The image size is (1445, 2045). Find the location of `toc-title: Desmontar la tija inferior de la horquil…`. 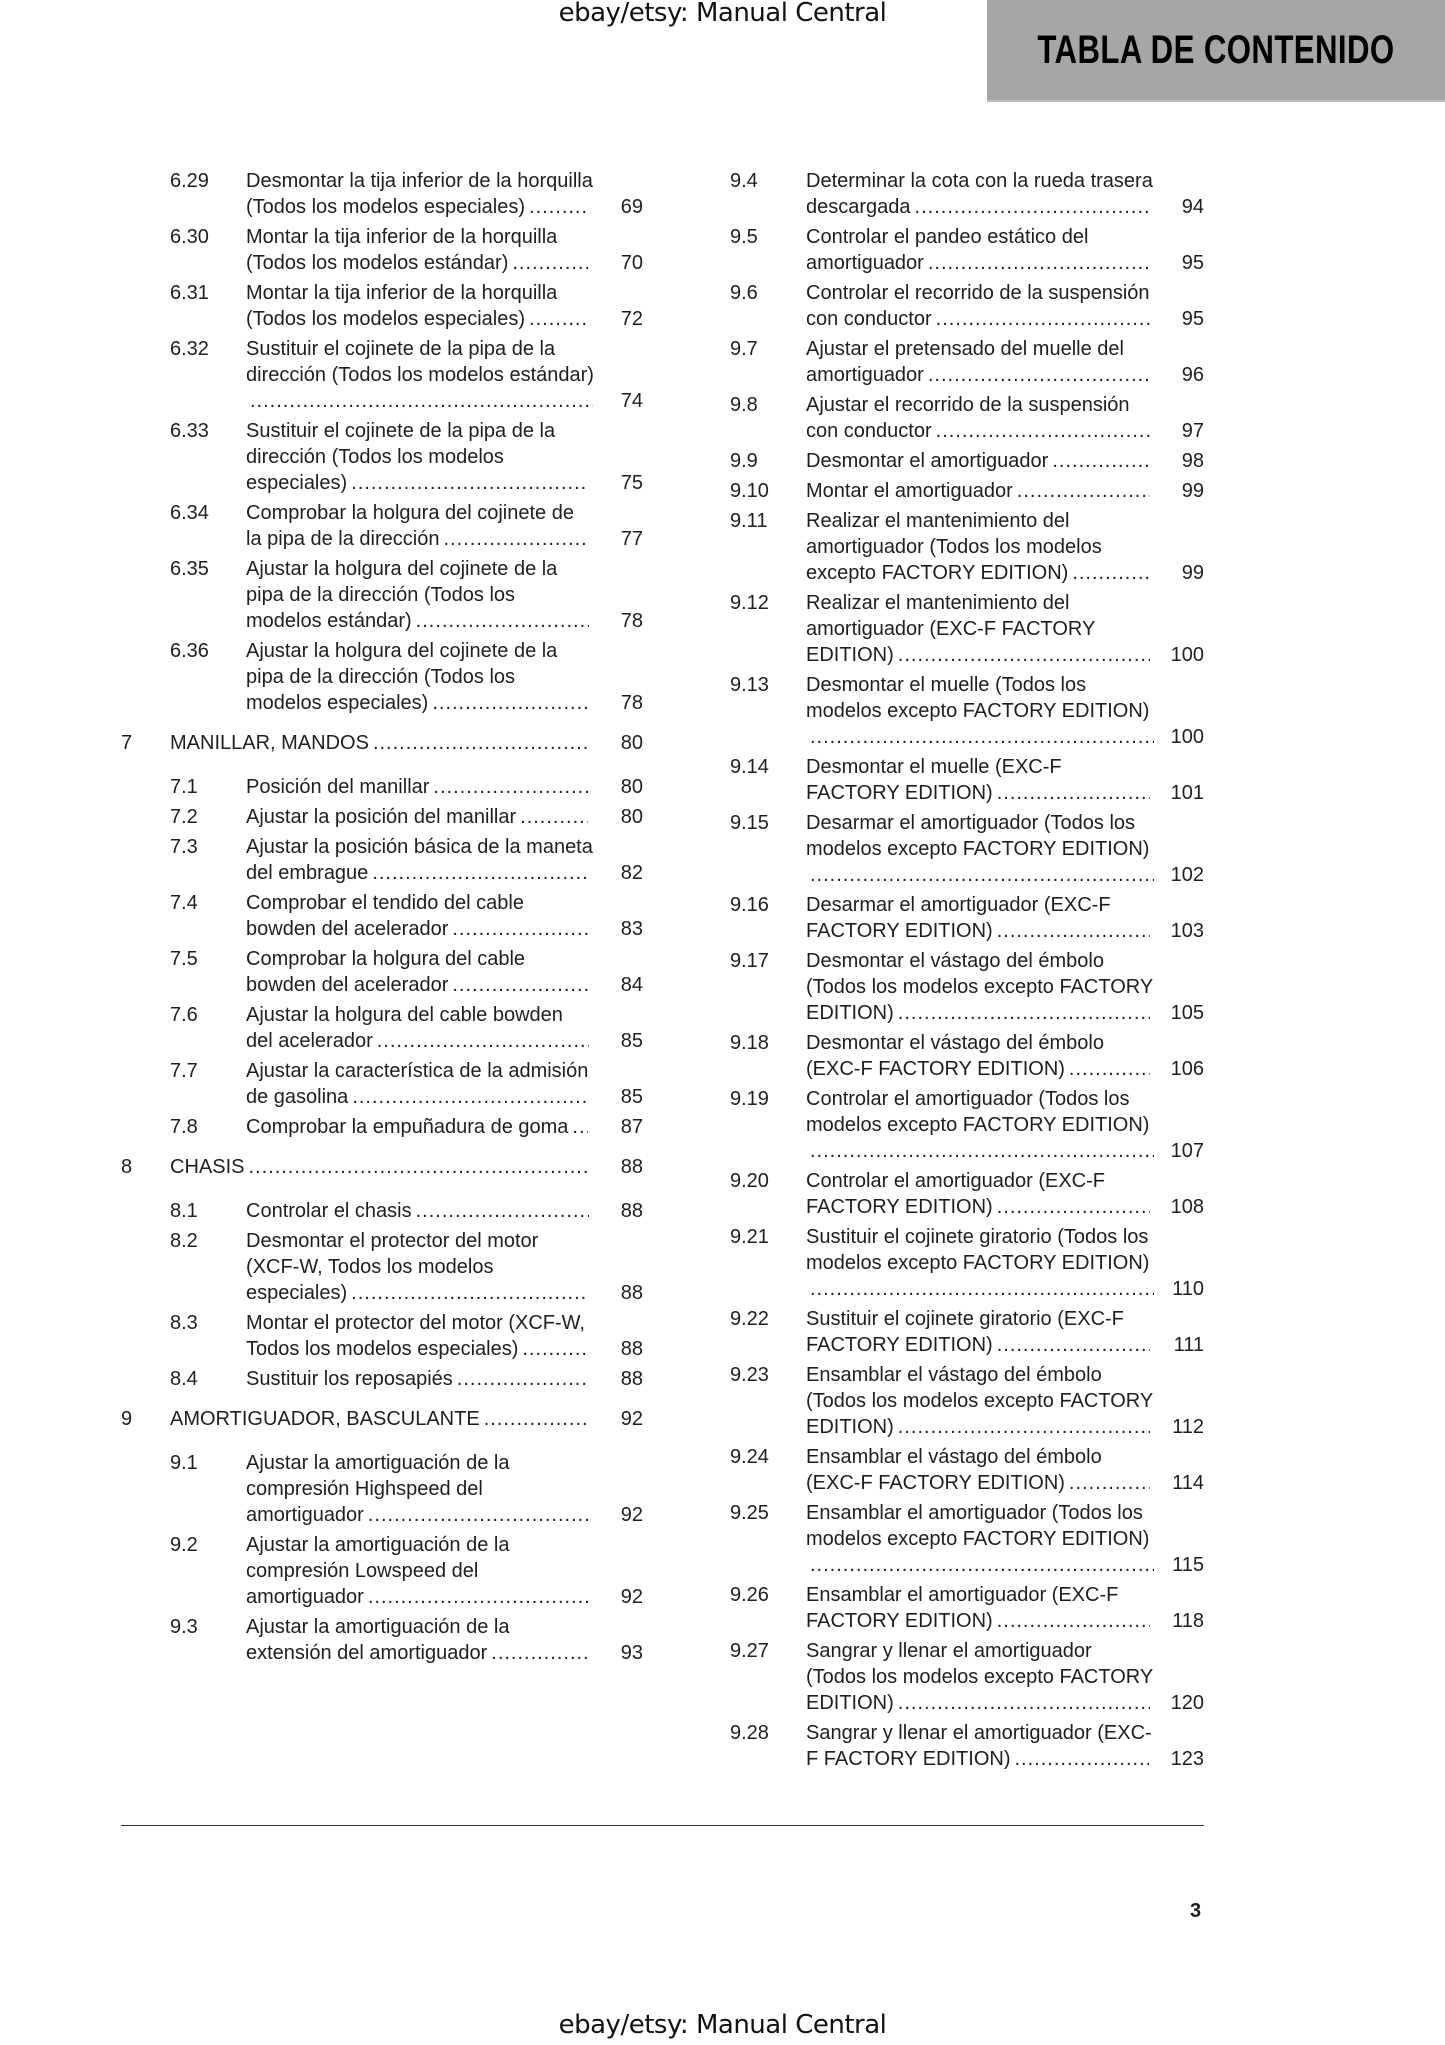

toc-title: Desmontar la tija inferior de la horquil… is located at coordinates (419, 194).